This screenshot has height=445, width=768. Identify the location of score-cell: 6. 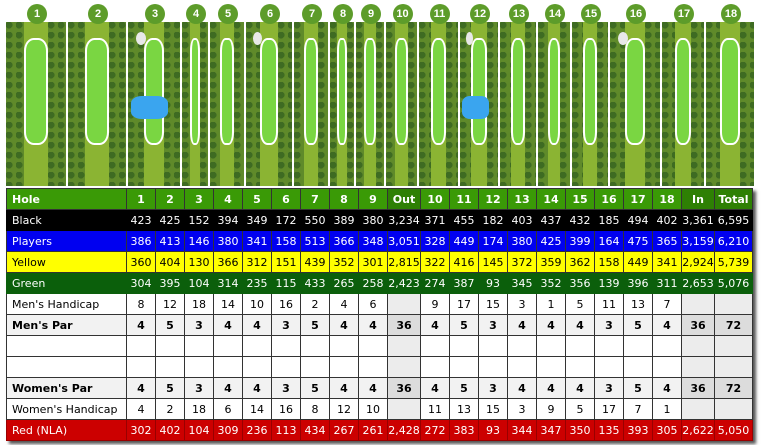
(286, 199).